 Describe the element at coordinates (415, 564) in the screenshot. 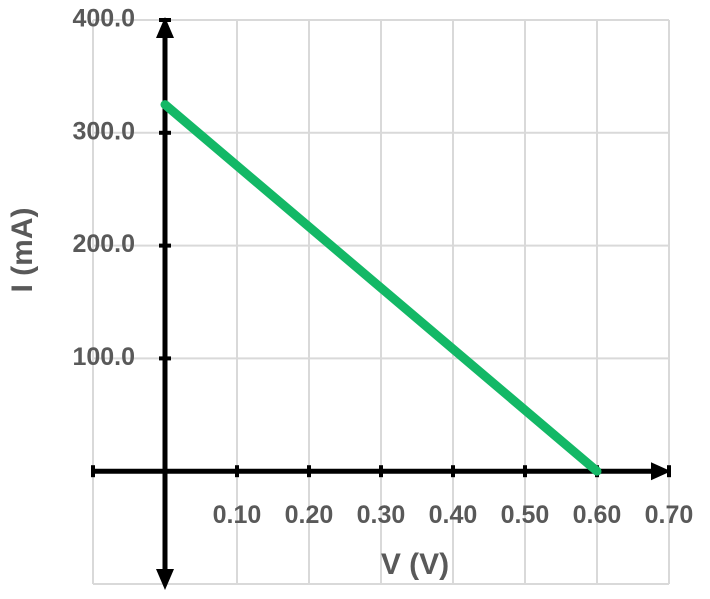

I see `x-axis-label: V (V)` at that location.